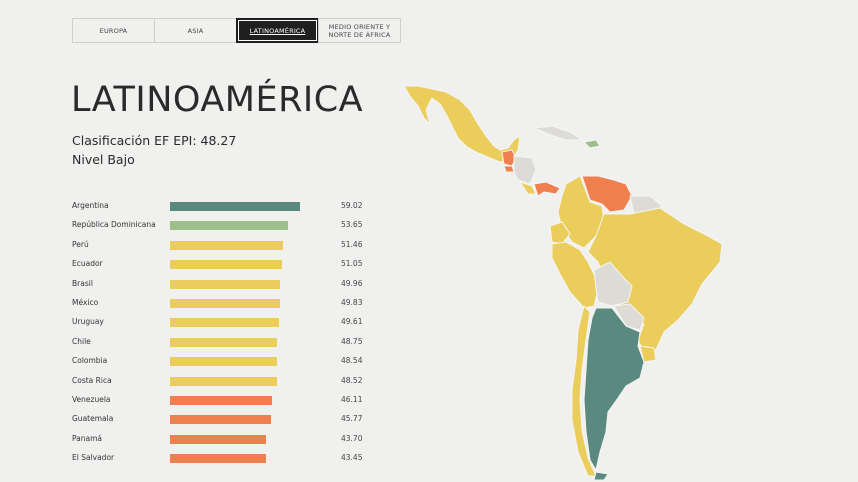  I want to click on country-name: Perú, so click(80, 244).